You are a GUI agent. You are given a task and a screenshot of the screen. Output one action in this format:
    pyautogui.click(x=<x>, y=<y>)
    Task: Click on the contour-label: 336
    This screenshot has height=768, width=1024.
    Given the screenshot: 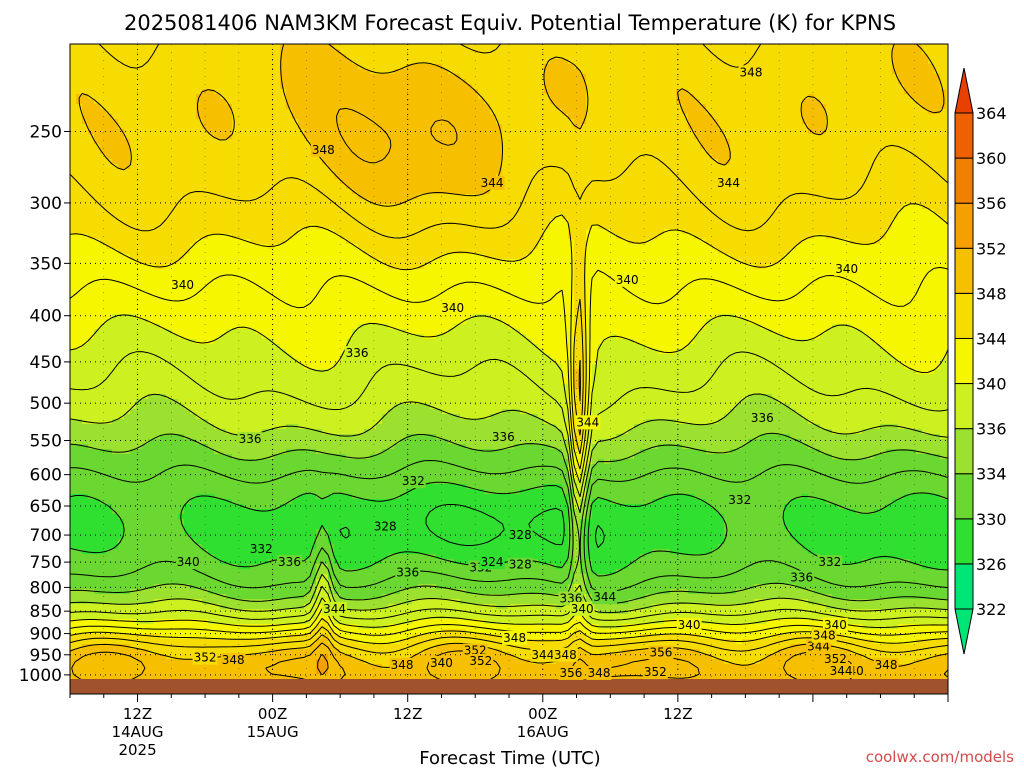 What is the action you would take?
    pyautogui.click(x=407, y=572)
    